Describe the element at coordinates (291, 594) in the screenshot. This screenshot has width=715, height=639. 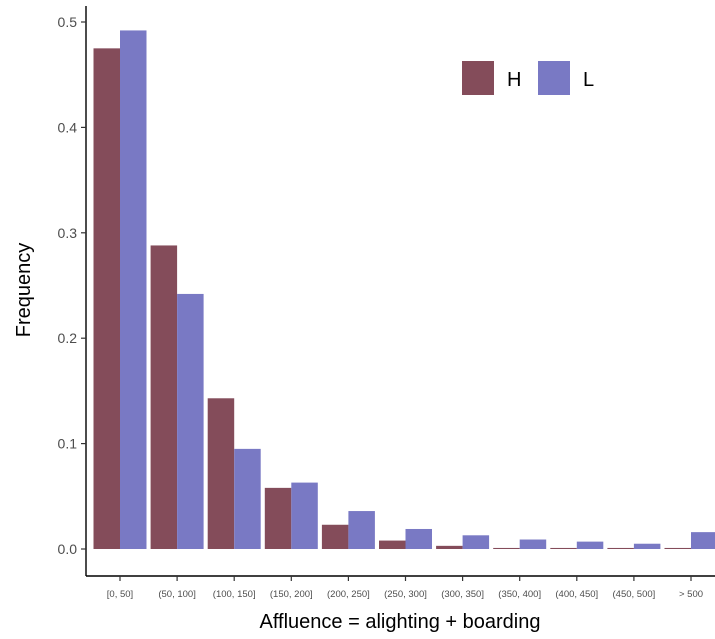
I see `x-tick-label: (150, 200]` at that location.